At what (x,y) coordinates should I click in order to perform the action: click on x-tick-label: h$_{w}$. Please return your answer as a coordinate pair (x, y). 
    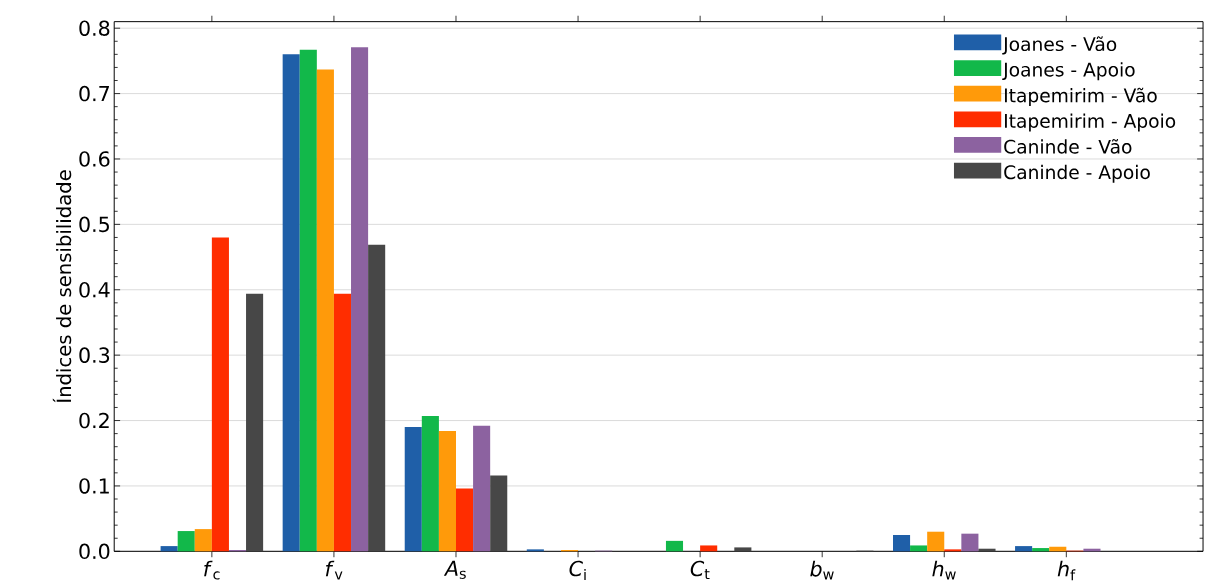
    Looking at the image, I should click on (944, 570).